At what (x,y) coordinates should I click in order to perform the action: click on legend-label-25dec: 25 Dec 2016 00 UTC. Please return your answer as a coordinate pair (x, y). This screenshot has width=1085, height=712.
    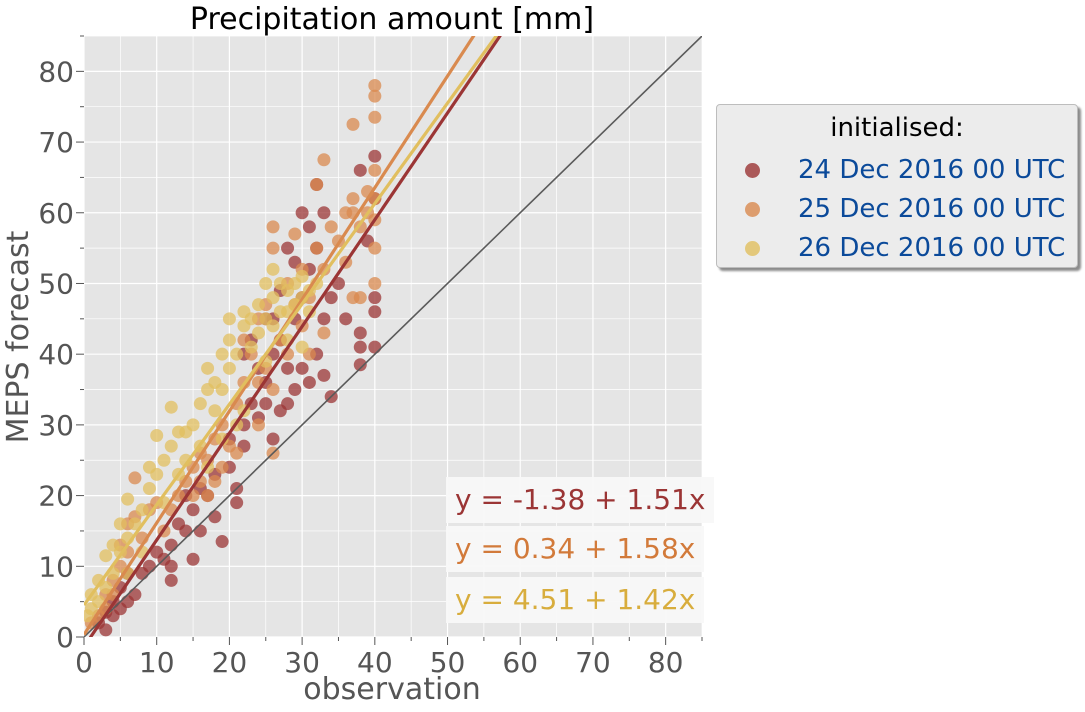
    Looking at the image, I should click on (932, 209).